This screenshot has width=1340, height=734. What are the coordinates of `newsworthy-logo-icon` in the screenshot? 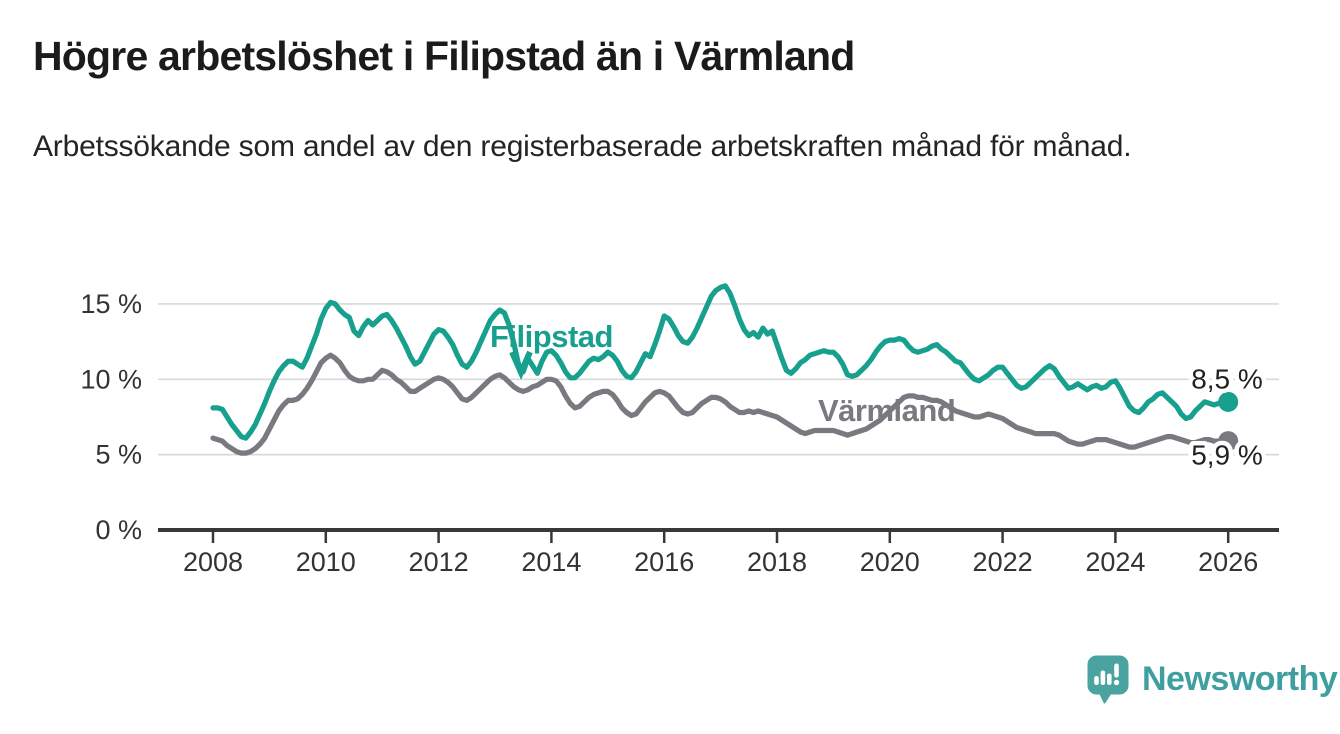 It's located at (1108, 679).